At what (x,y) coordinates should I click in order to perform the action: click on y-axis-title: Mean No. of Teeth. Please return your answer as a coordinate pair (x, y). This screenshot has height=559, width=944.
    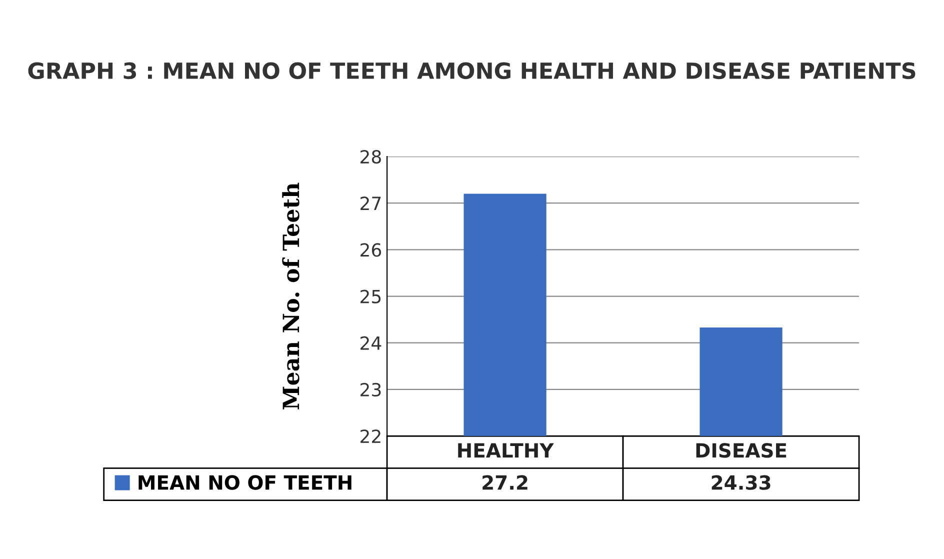
    Looking at the image, I should click on (291, 296).